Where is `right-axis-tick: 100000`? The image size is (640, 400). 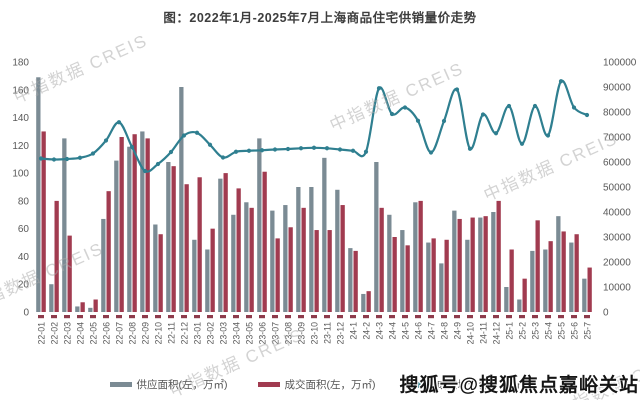
right-axis-tick: 100000 is located at coordinates (620, 63).